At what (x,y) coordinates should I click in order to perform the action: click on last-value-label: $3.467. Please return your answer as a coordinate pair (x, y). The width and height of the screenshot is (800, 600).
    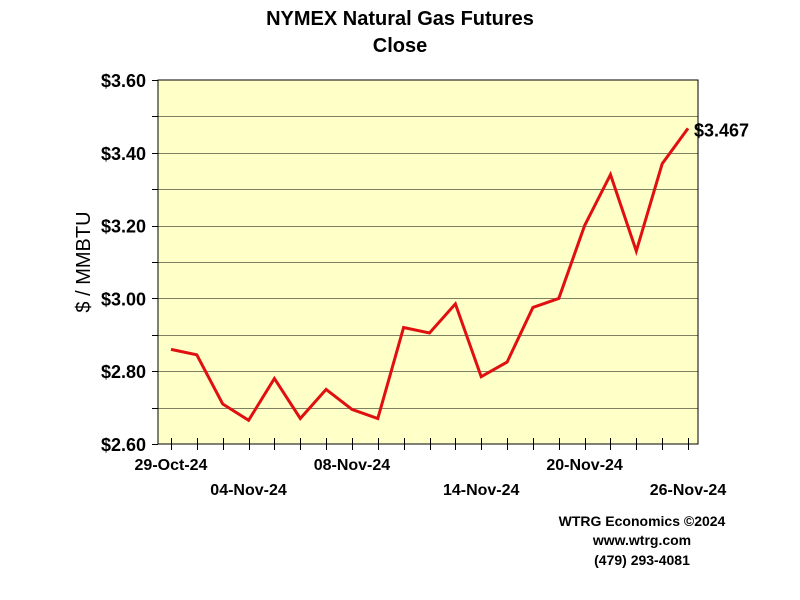
    Looking at the image, I should click on (721, 130).